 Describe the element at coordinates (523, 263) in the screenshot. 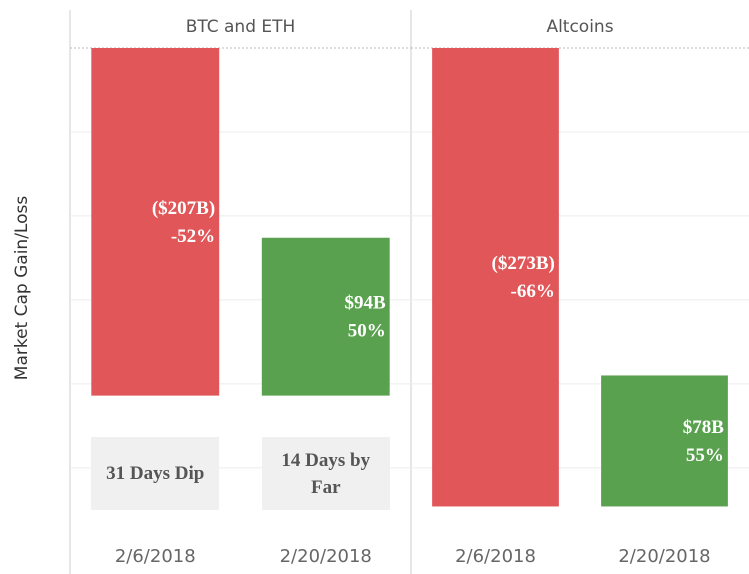

I see `value-label: ($273B)` at that location.